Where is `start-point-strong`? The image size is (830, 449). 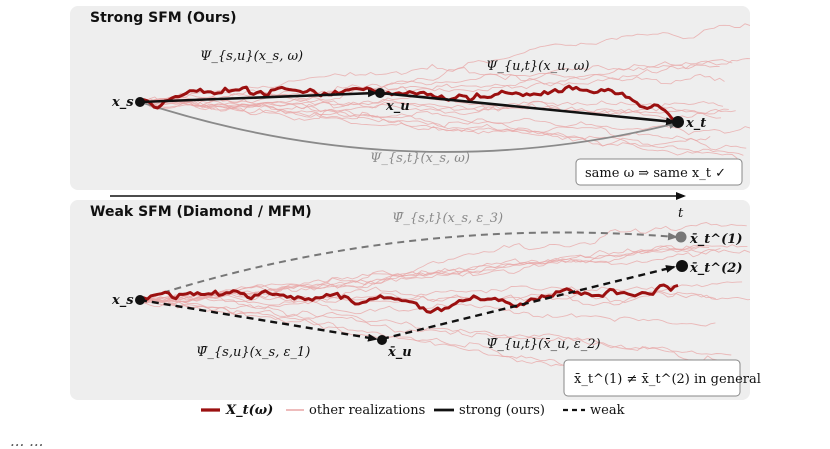
start-point-strong is located at coordinates (140, 102).